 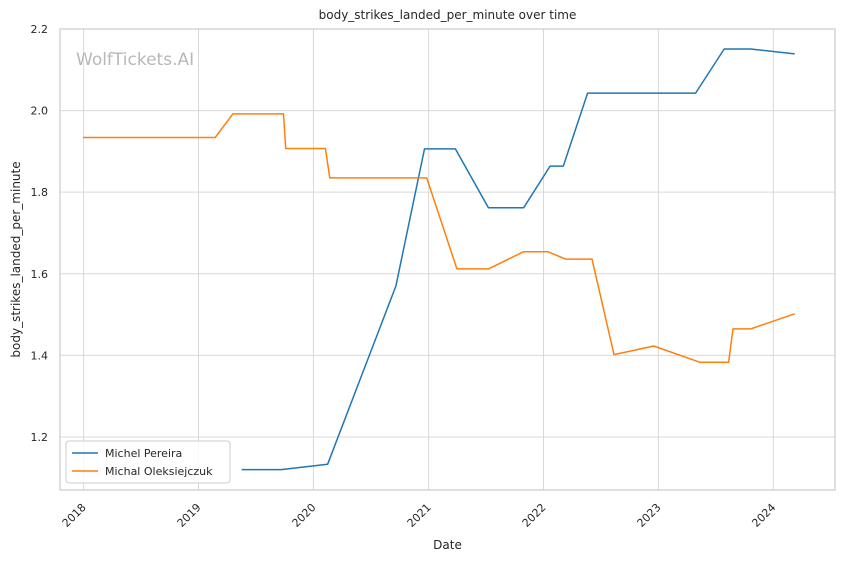 I want to click on y-tick-label: 1.6, so click(x=40, y=274).